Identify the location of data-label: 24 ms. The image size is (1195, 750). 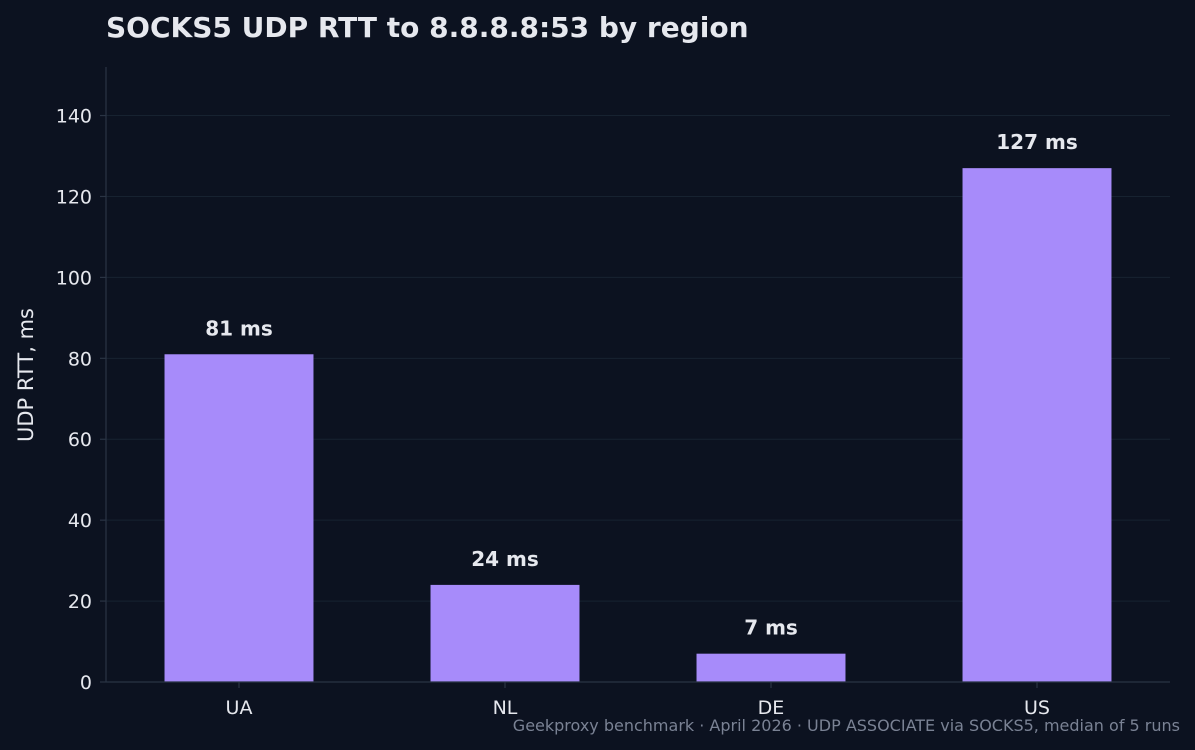
(505, 559).